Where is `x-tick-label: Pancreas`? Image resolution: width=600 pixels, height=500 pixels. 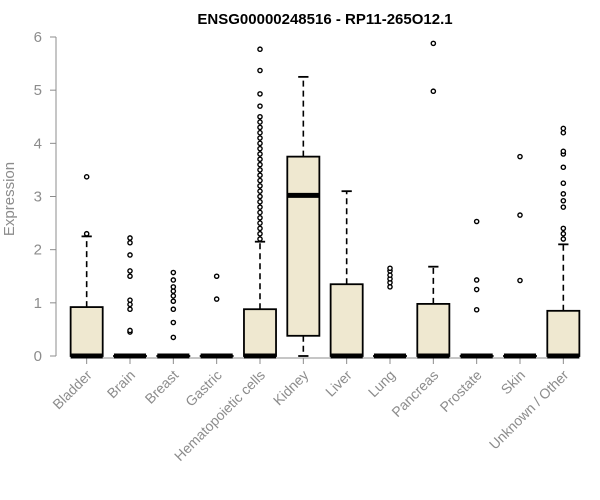 x-tick-label: Pancreas is located at coordinates (414, 393).